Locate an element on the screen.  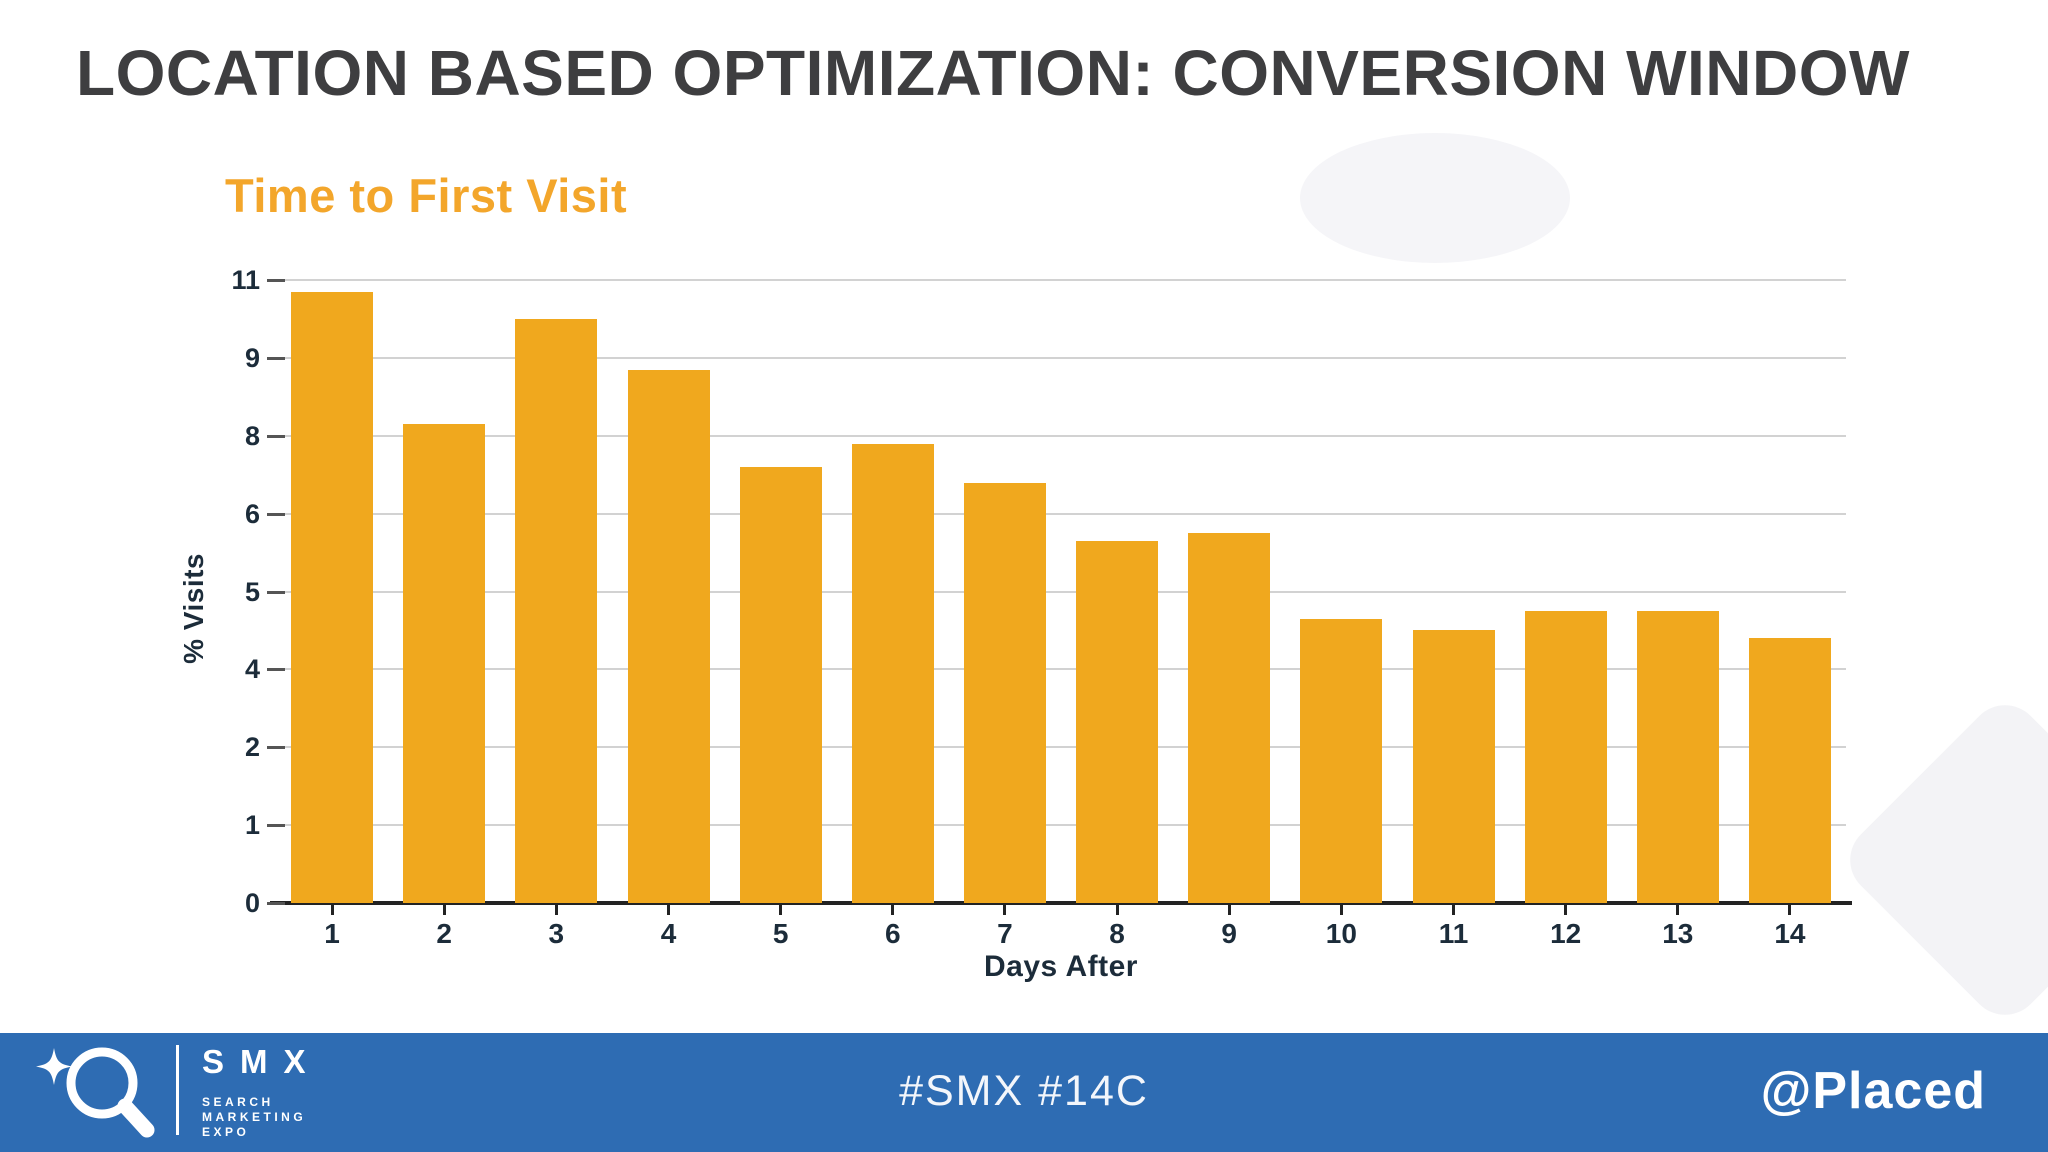
x-tick-label: 6 is located at coordinates (892, 933).